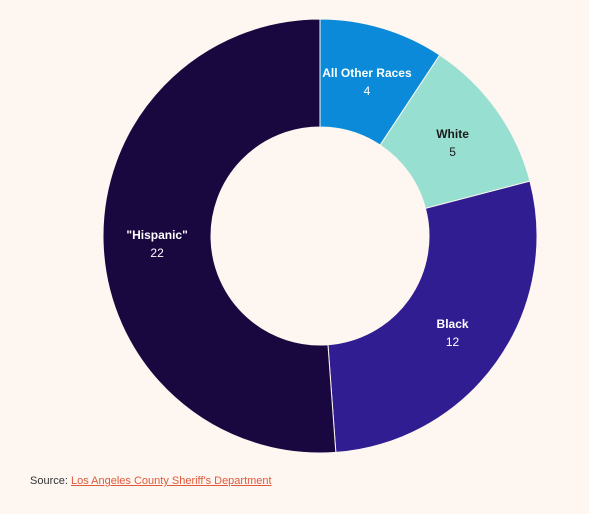  What do you see at coordinates (452, 134) in the screenshot?
I see `slice-label-white: White` at bounding box center [452, 134].